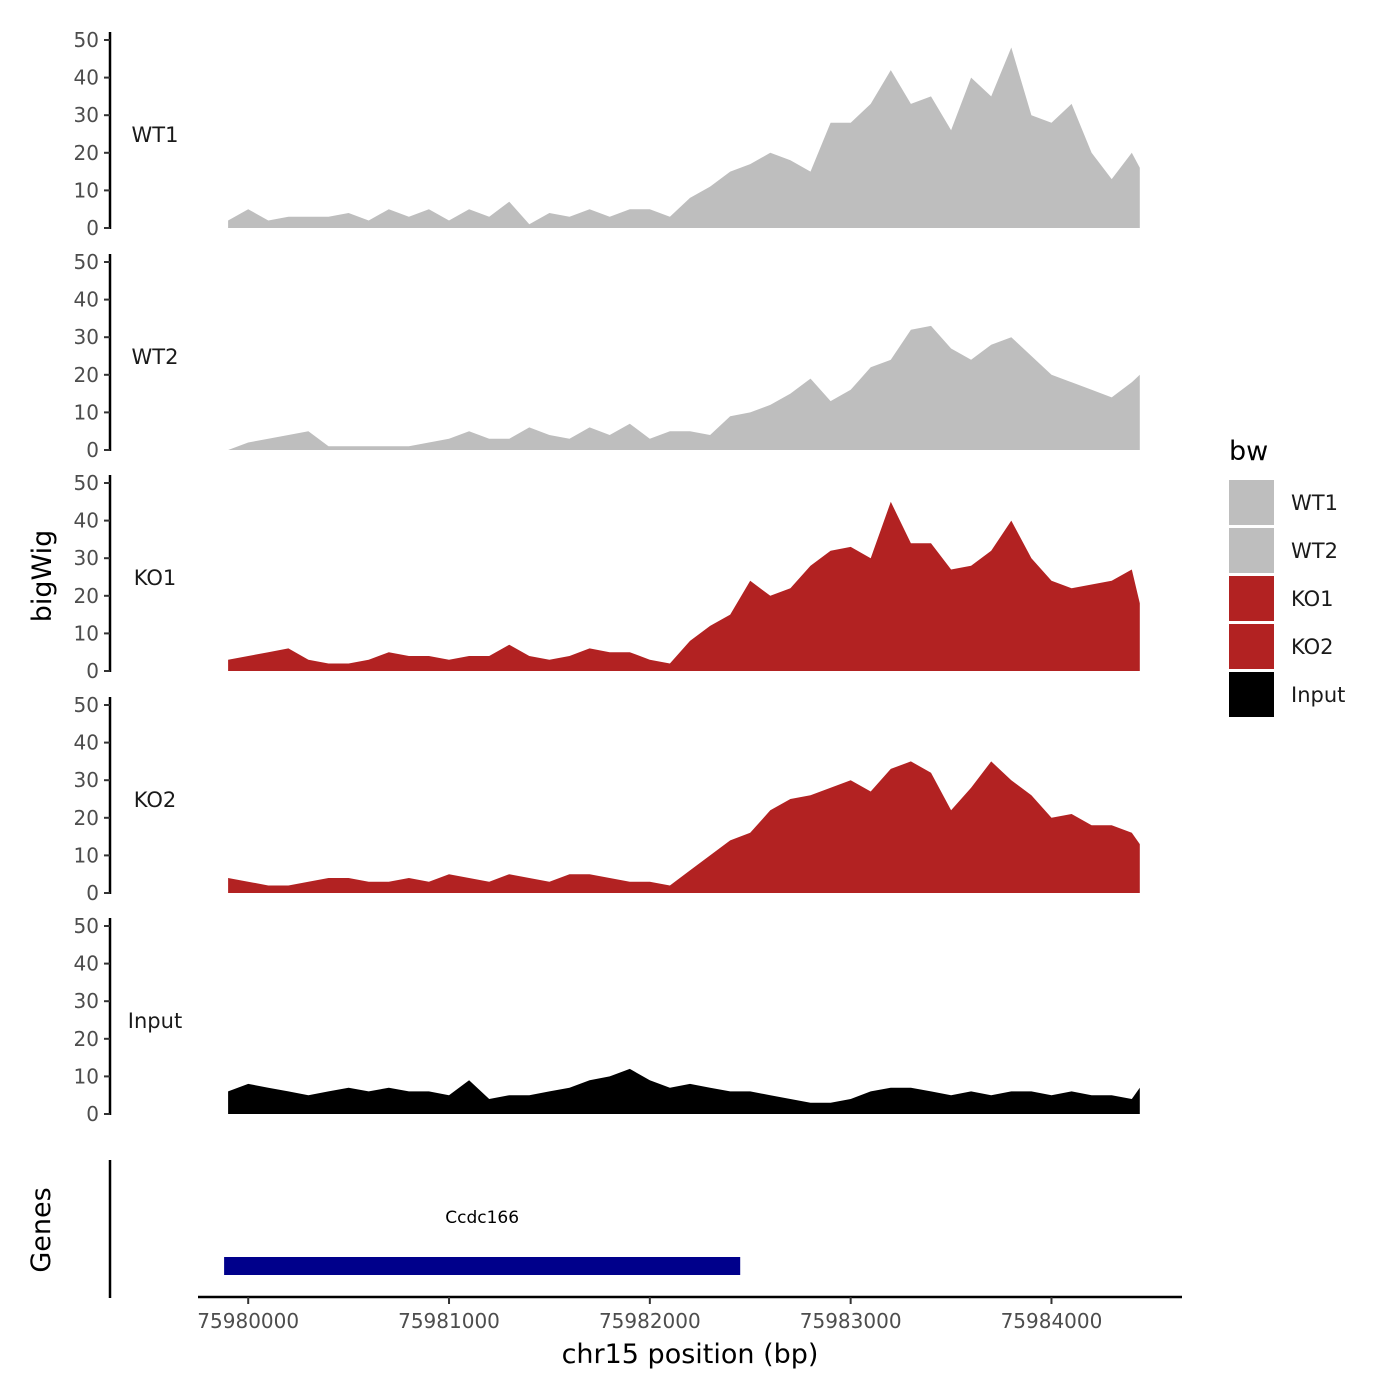 The height and width of the screenshot is (1400, 1400). Describe the element at coordinates (482, 1266) in the screenshot. I see `gene-feature-ccdc166` at that location.